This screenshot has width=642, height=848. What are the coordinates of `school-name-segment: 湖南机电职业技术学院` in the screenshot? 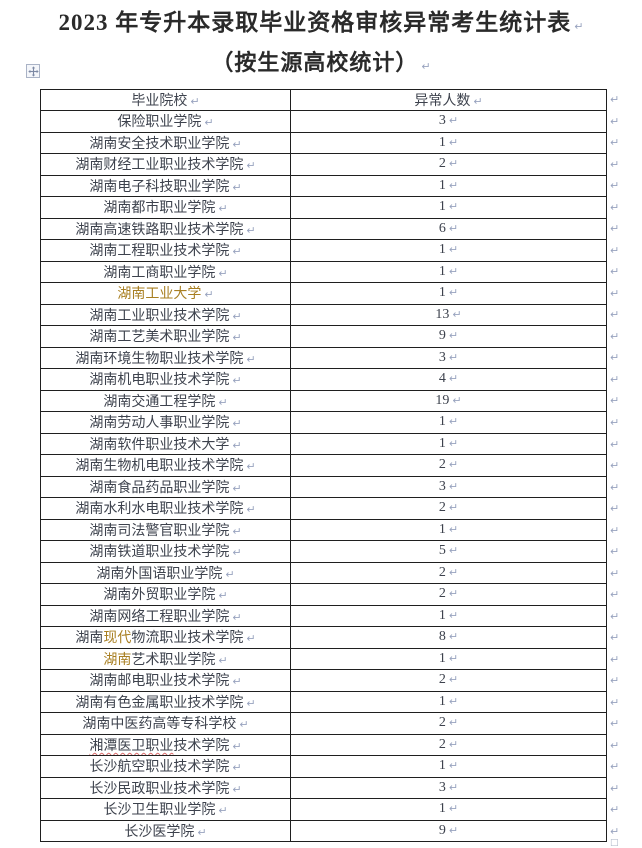 It's located at (159, 381).